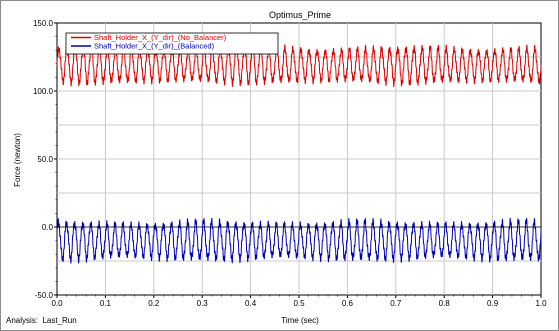 The image size is (559, 331). Describe the element at coordinates (44, 295) in the screenshot. I see `y-tick-label: -50.0` at that location.